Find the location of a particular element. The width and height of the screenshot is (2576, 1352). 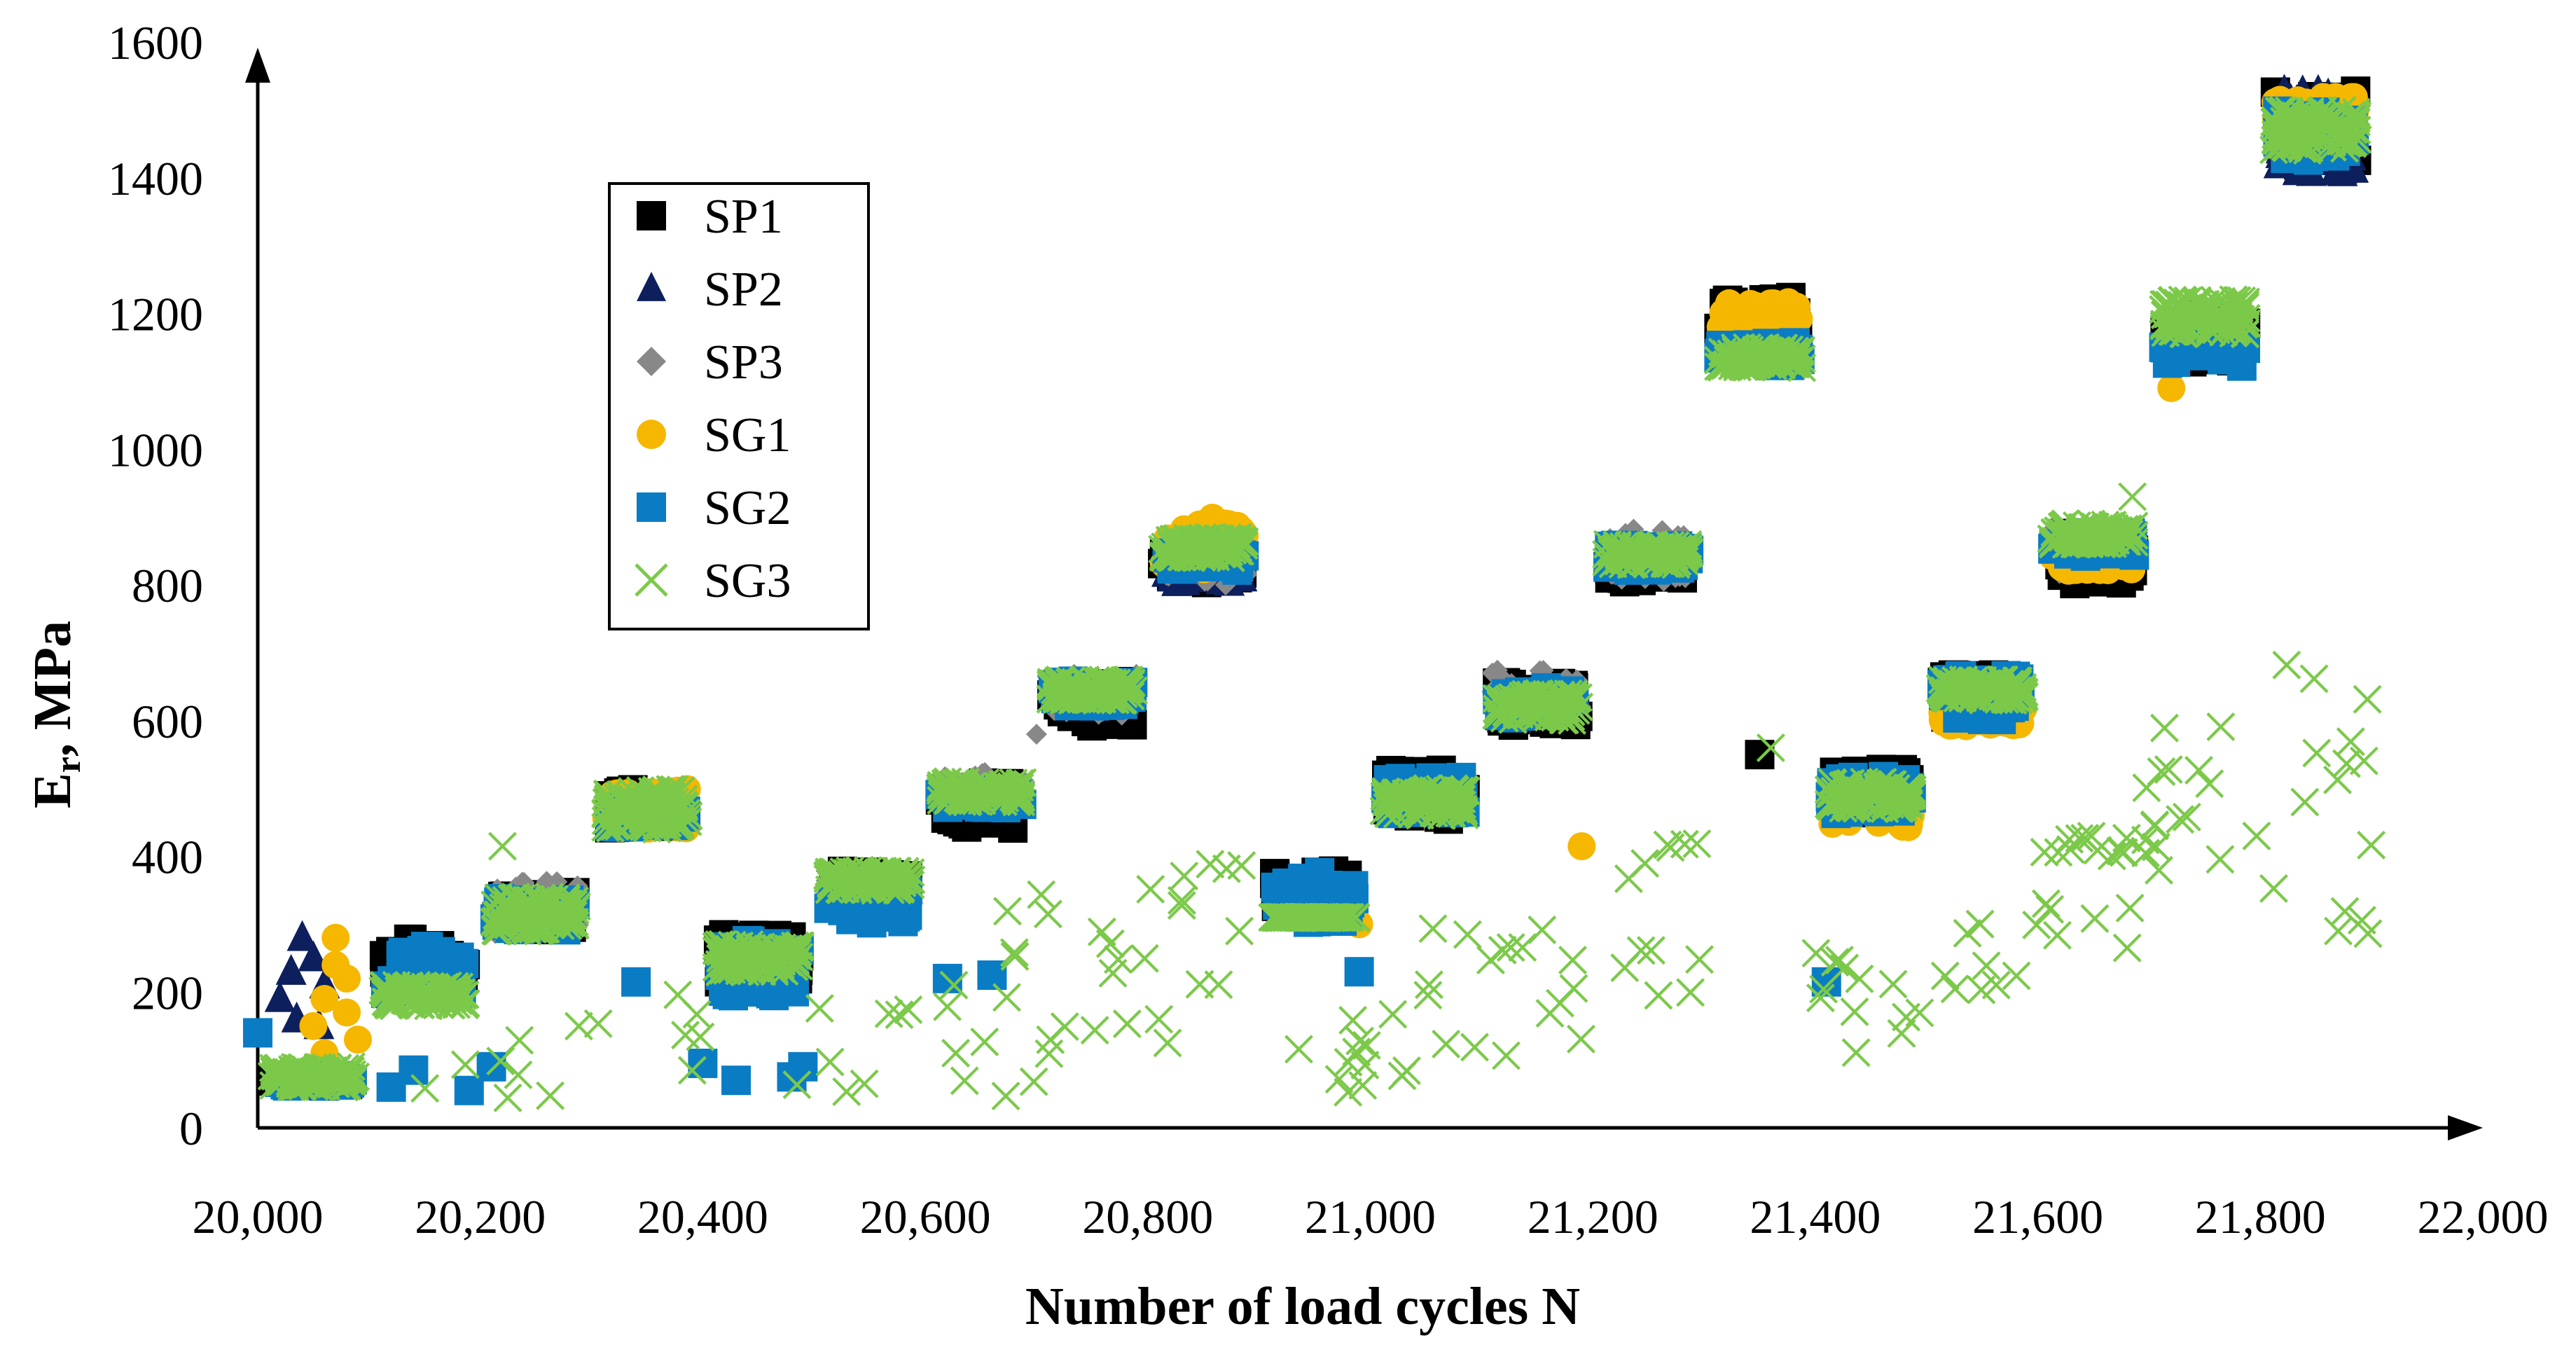

x-tick-label: 20,400 is located at coordinates (702, 1216).